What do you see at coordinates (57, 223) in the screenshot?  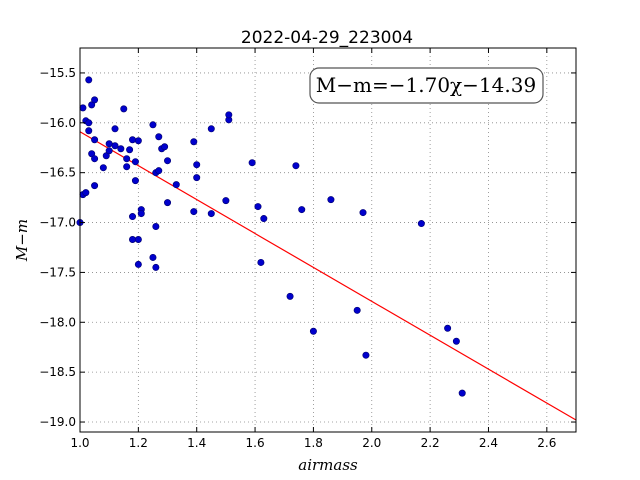 I see `y-tick-label: −17.0` at bounding box center [57, 223].